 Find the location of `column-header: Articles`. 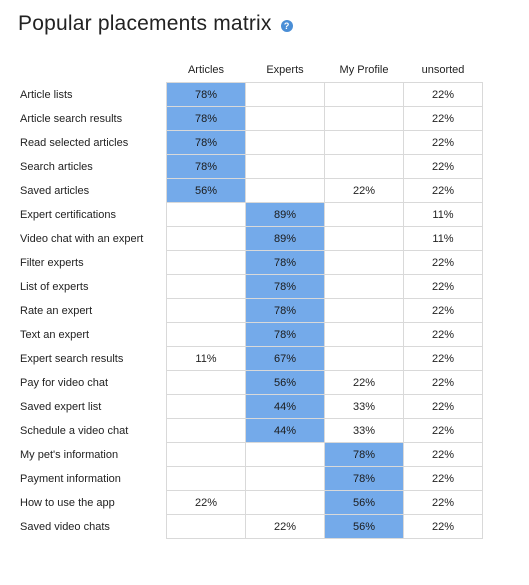

column-header: Articles is located at coordinates (206, 70).